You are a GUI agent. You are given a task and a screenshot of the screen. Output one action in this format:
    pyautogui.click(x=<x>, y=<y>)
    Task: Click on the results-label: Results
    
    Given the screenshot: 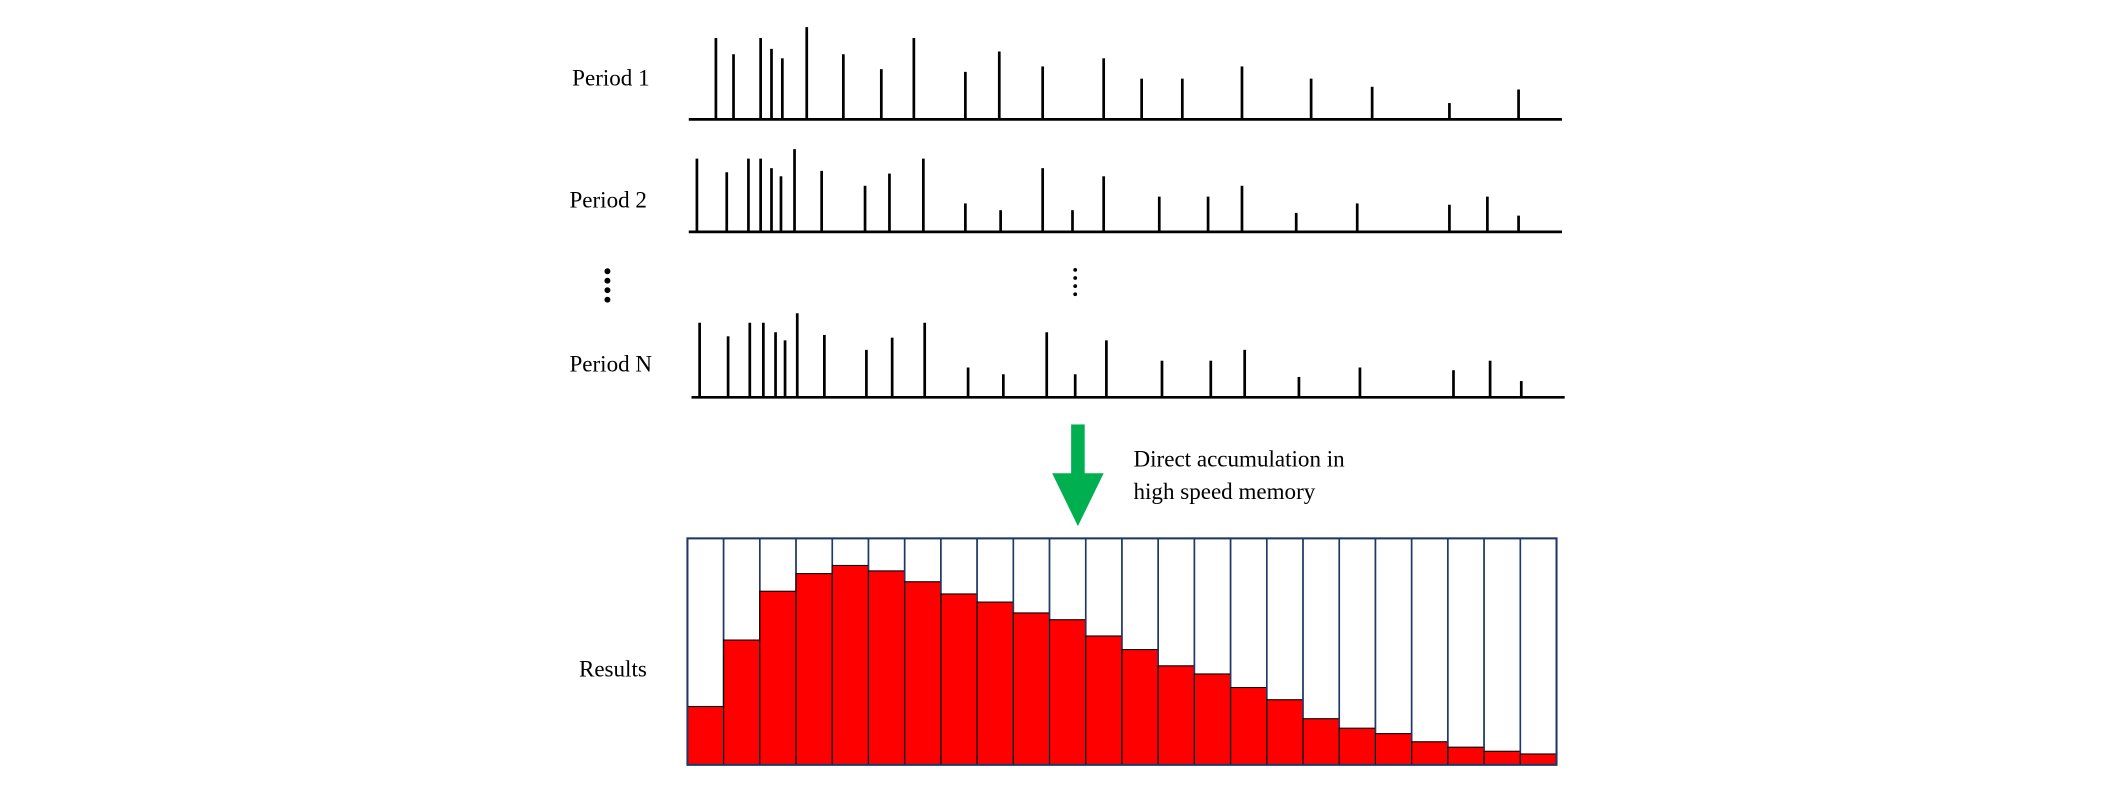 What is the action you would take?
    pyautogui.click(x=613, y=669)
    